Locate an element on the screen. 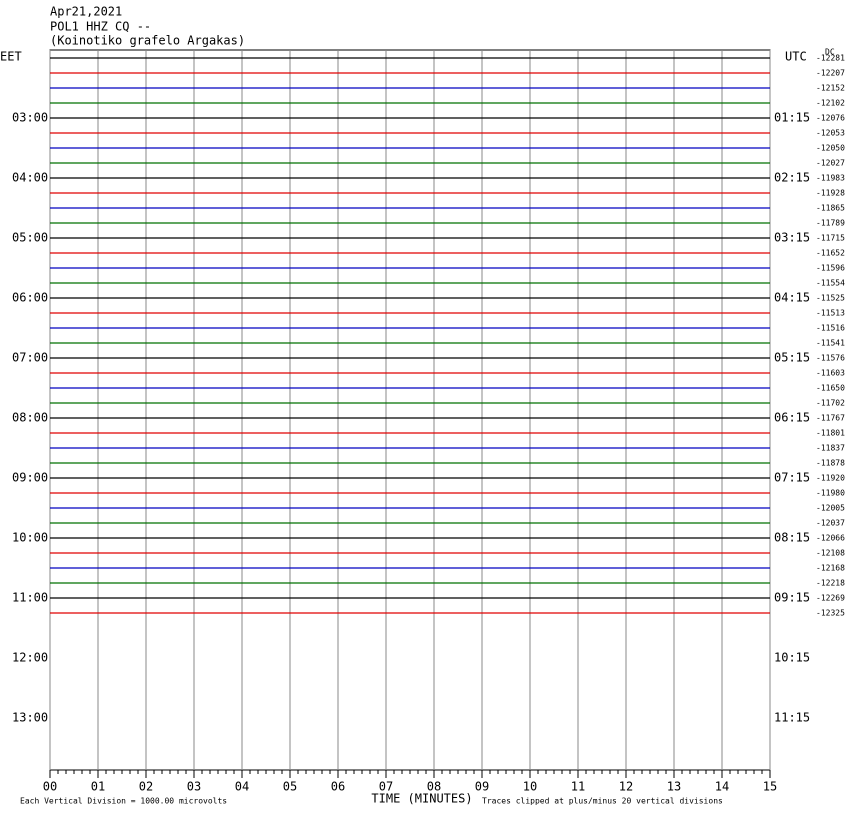 Image resolution: width=850 pixels, height=814 pixels. left-time: 08:00 is located at coordinates (30, 418).